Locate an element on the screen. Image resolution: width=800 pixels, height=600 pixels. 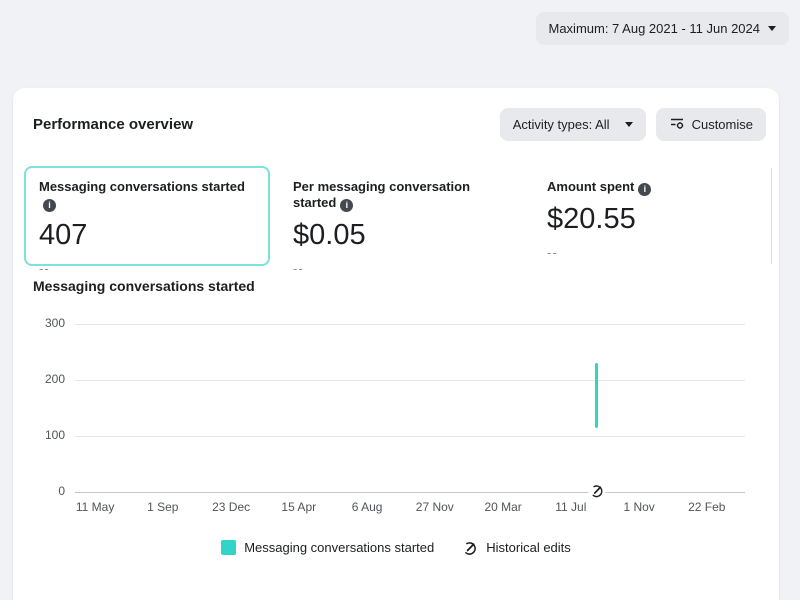
panel-header: Performance overview Activity types: All is located at coordinates (396, 124).